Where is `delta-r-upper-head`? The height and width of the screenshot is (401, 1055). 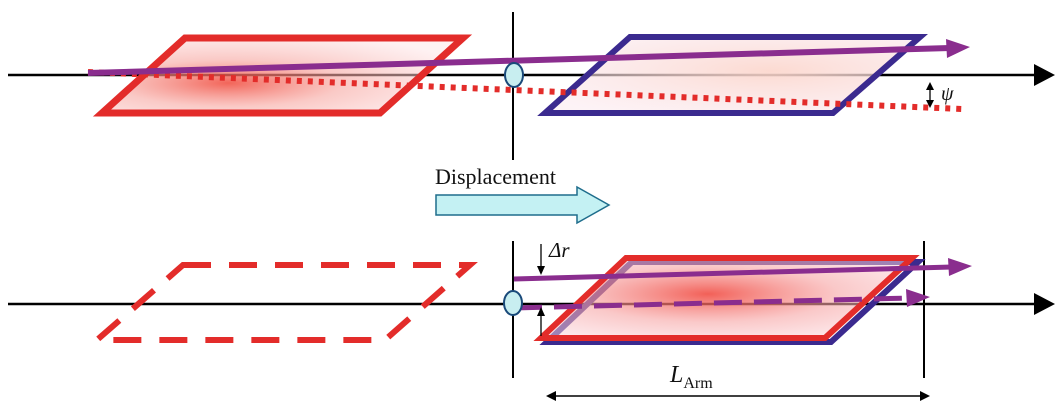
delta-r-upper-head is located at coordinates (541, 270).